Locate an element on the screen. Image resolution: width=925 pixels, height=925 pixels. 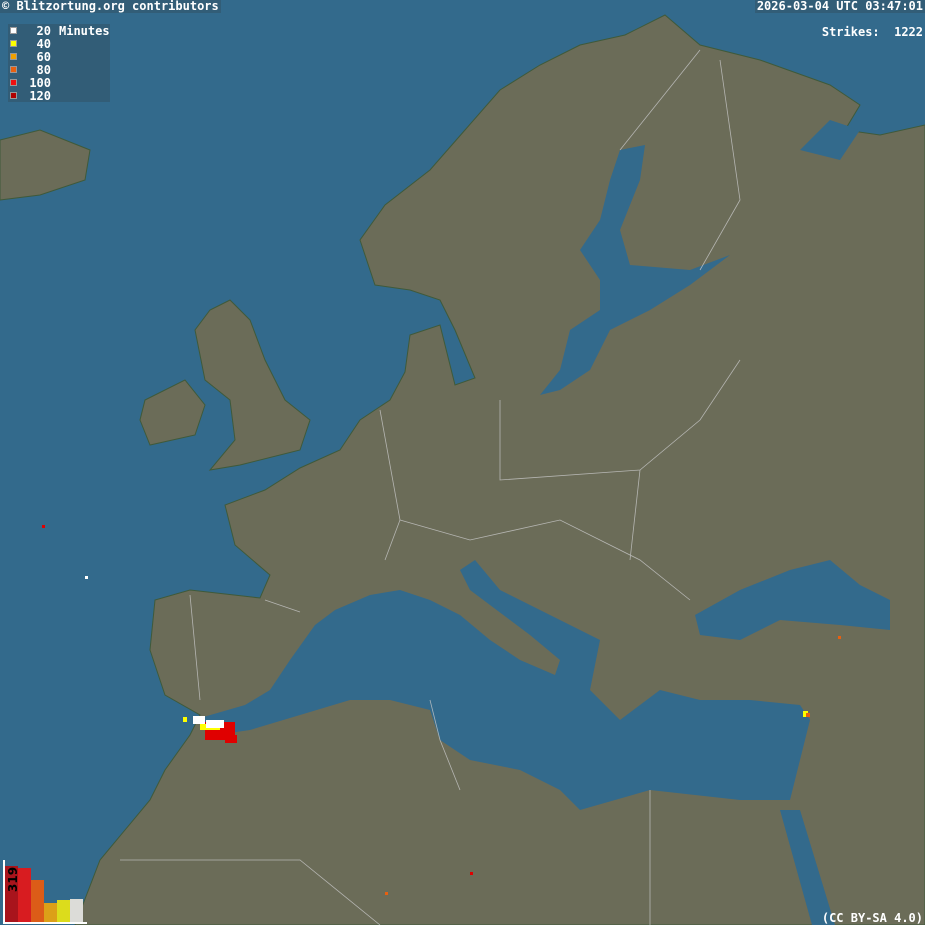
license-text: (CC BY-SA 4.0) is located at coordinates (872, 918).